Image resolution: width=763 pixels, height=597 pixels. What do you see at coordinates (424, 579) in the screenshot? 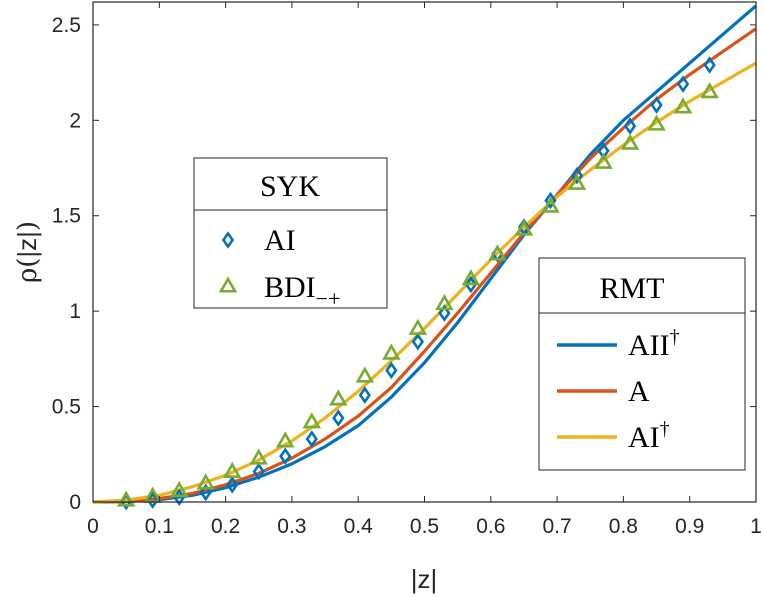
I see `x-axis-label: |z|` at bounding box center [424, 579].